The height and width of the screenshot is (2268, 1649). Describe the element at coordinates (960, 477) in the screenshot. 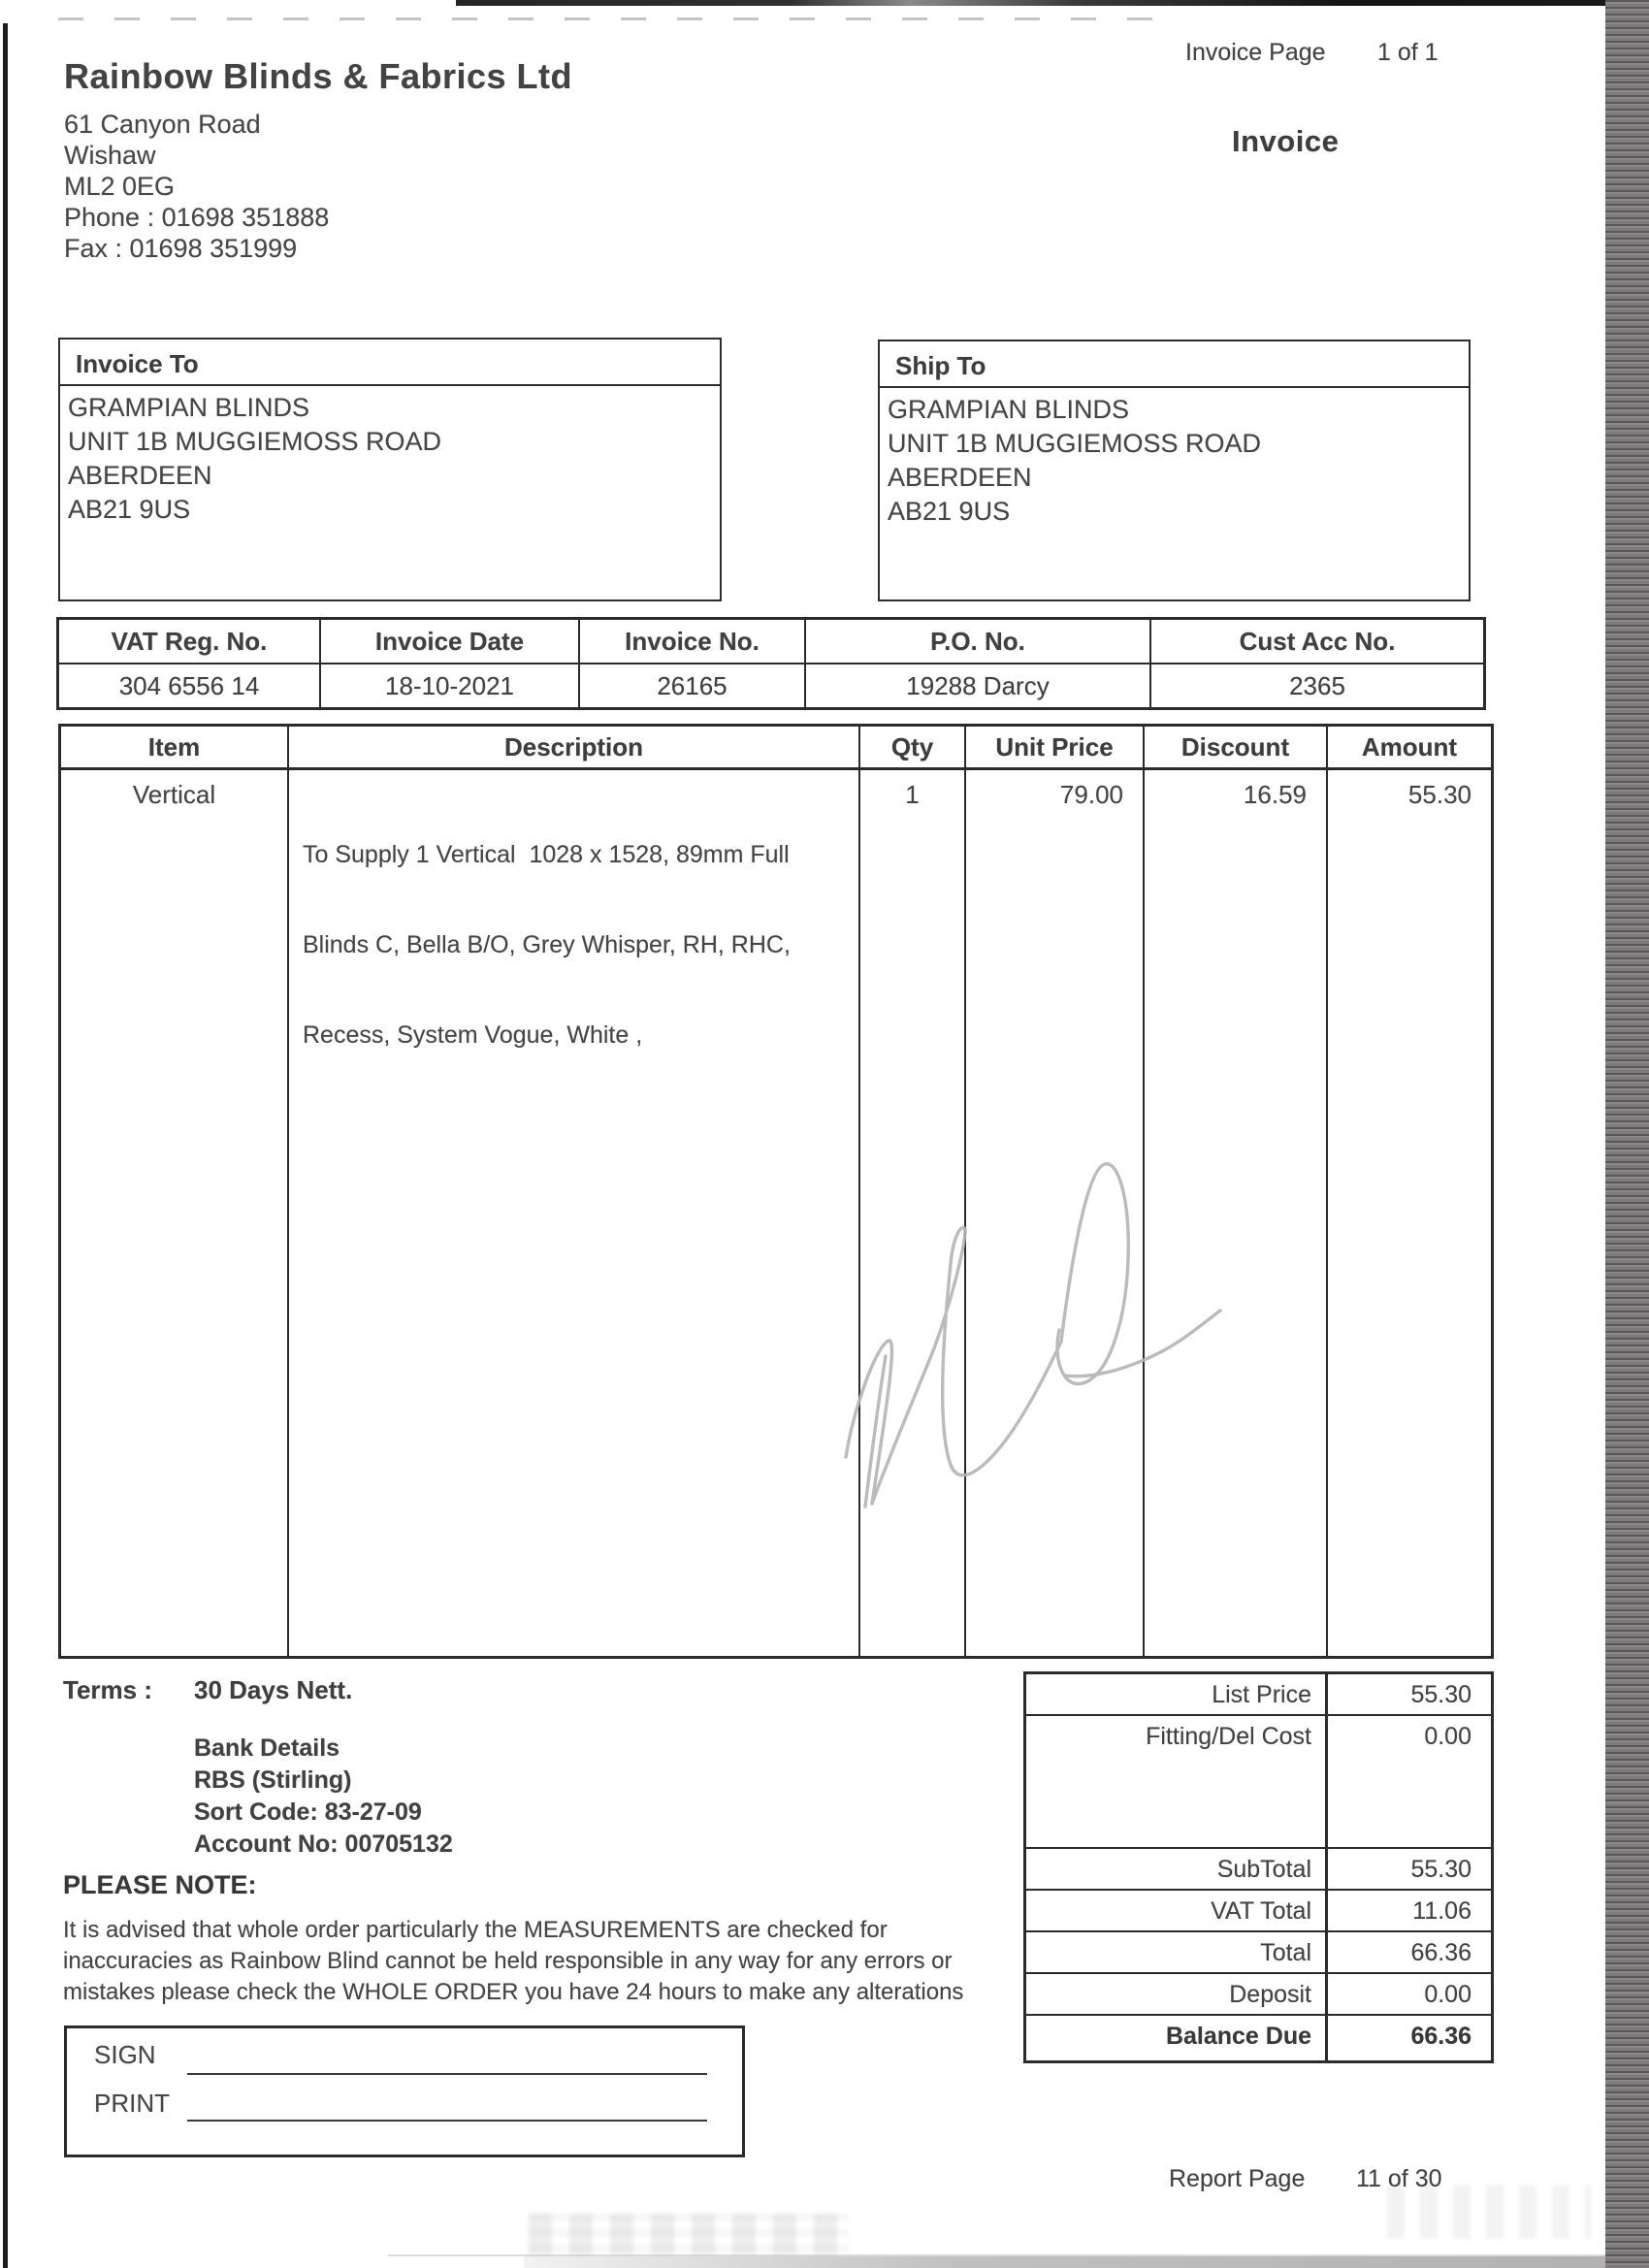

I see `ship-to-line: ABERDEEN` at that location.